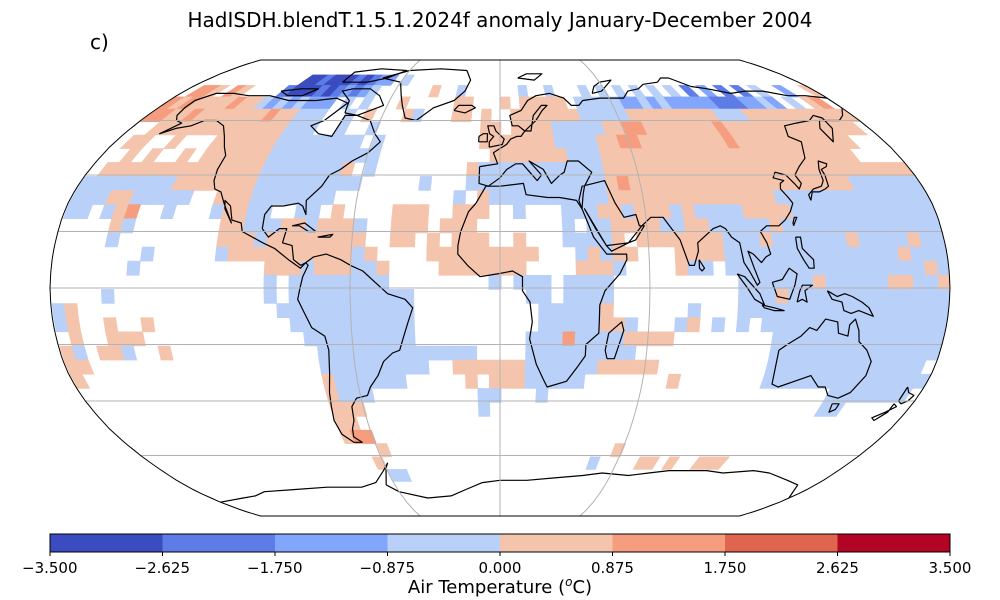  Describe the element at coordinates (500, 586) in the screenshot. I see `colorbar-label: Air Temperature (oC)` at that location.